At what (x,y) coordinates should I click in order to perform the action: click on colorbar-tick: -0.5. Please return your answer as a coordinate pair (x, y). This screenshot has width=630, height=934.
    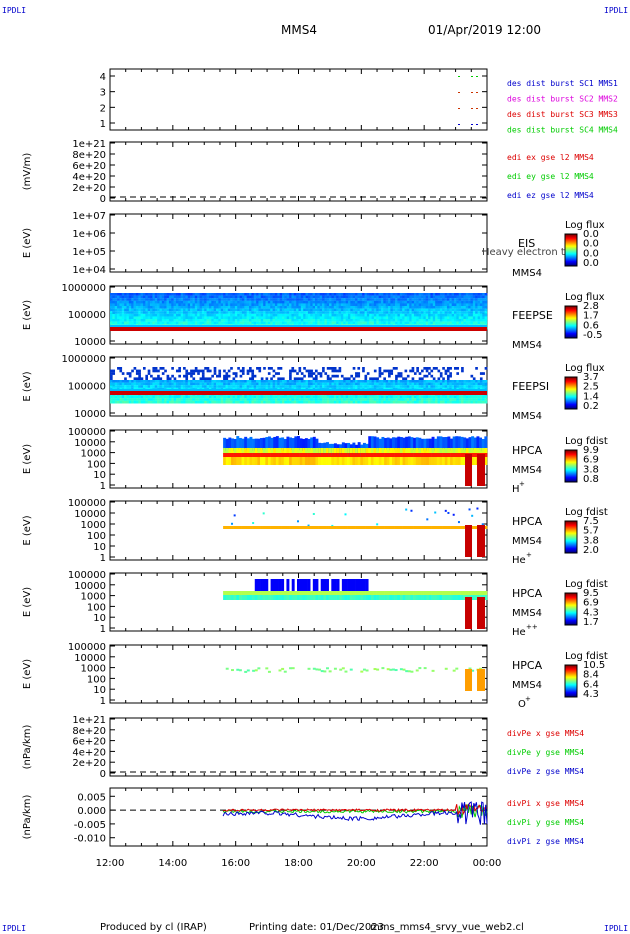
    Looking at the image, I should click on (593, 335).